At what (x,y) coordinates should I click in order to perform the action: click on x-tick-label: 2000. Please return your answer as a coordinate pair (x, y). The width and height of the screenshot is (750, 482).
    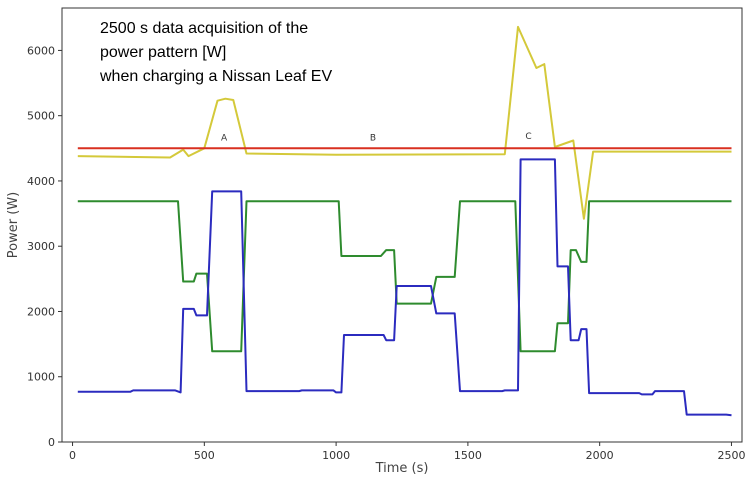
    Looking at the image, I should click on (600, 455).